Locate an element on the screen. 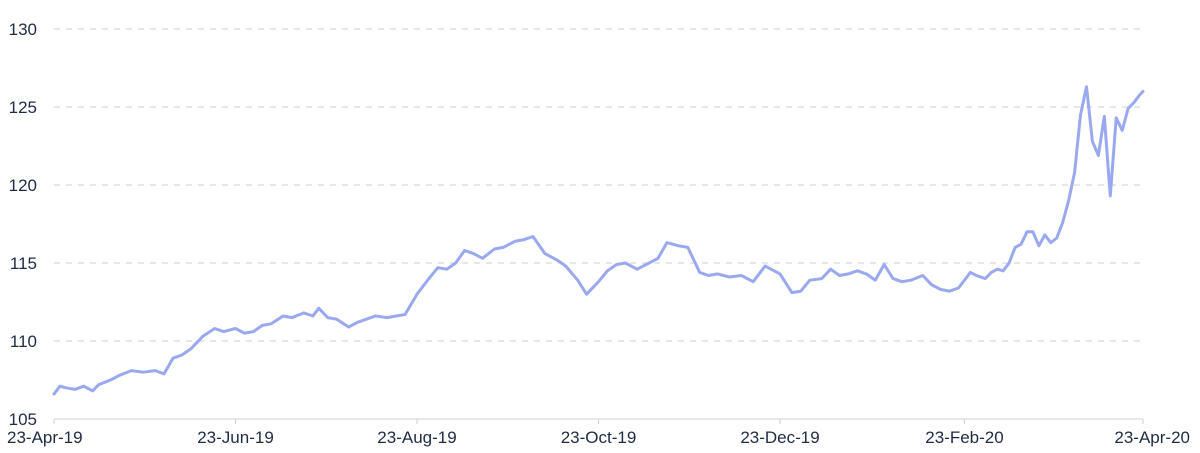 The height and width of the screenshot is (453, 1200). axes is located at coordinates (598, 421).